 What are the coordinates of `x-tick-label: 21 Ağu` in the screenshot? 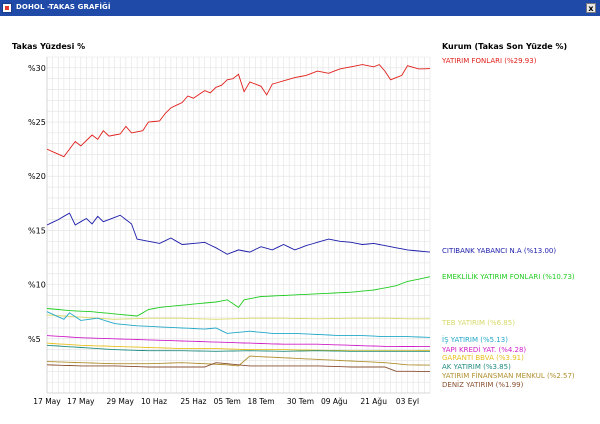 It's located at (373, 401).